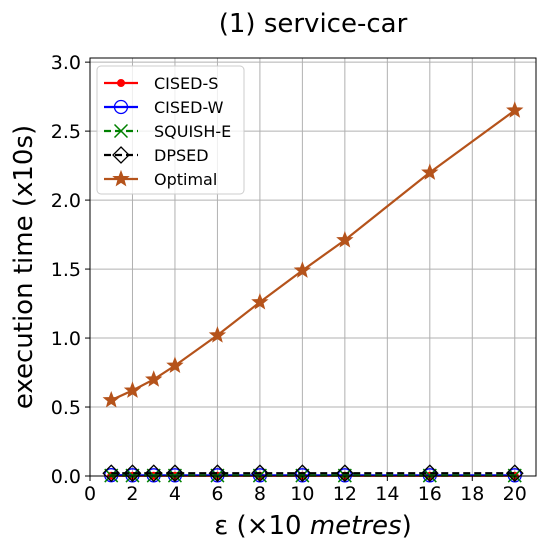  Describe the element at coordinates (66, 477) in the screenshot. I see `y-tick-label: 0.0` at that location.